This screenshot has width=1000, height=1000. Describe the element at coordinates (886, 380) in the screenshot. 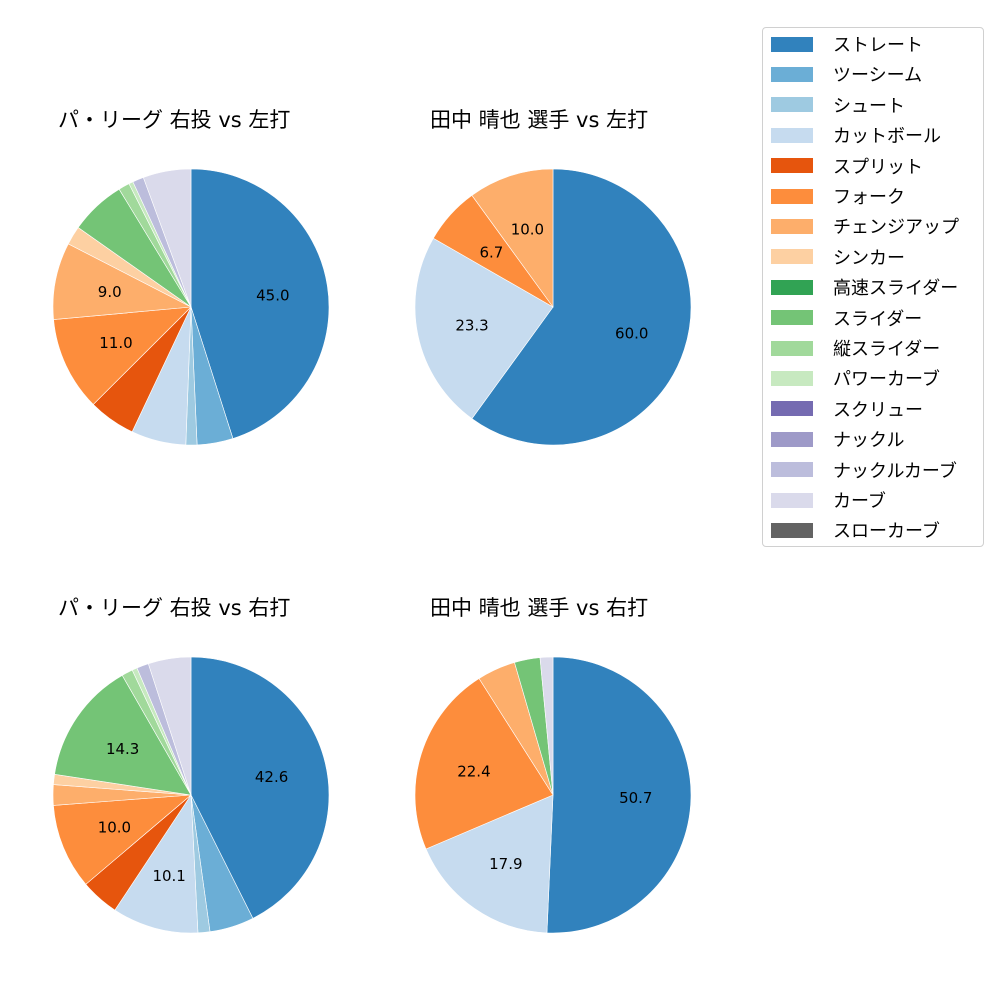

I see `legend-label: パワーカーブ` at that location.